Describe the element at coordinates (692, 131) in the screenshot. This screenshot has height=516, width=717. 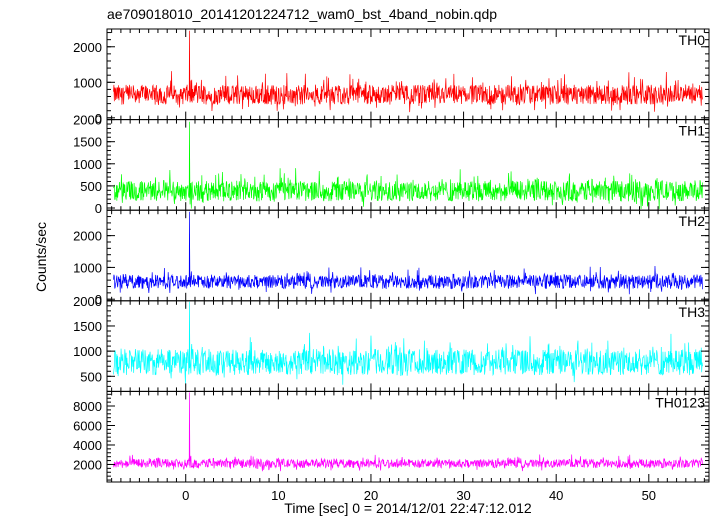
I see `panel-label-th1: TH1` at that location.